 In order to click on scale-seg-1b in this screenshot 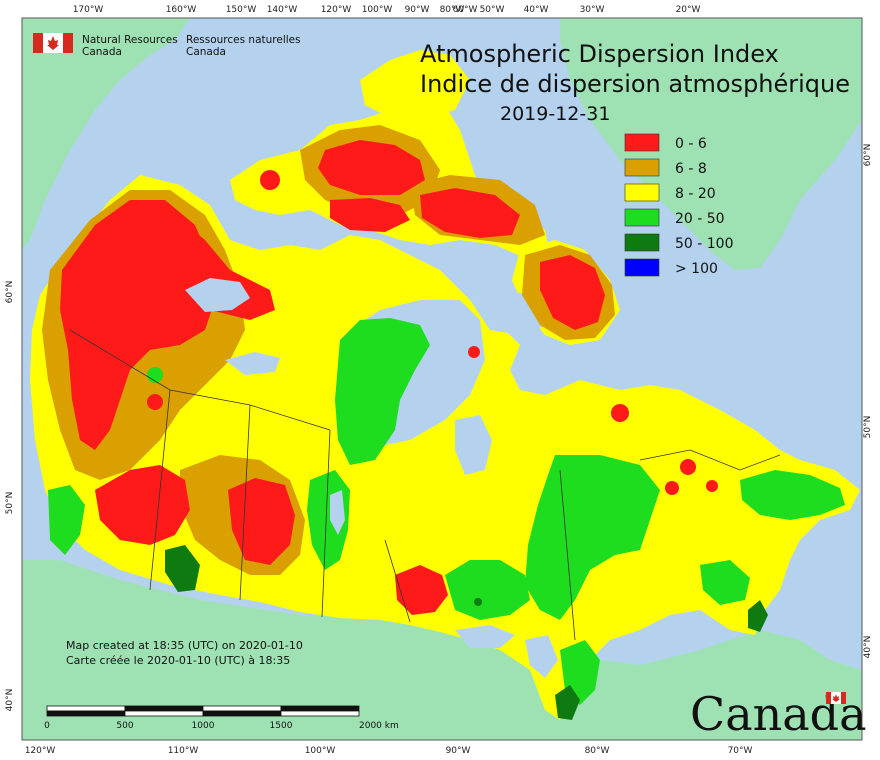, I will do `click(86, 713)`.